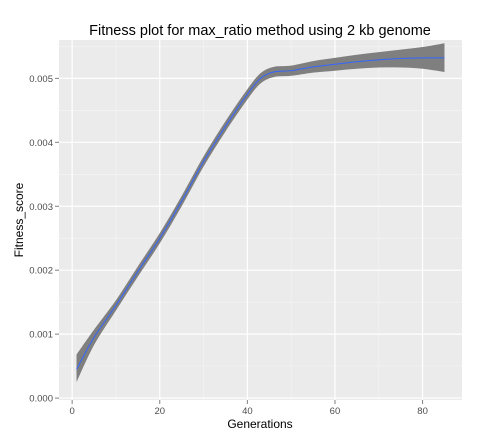 The width and height of the screenshot is (482, 442). What do you see at coordinates (19, 219) in the screenshot?
I see `y-axis-label: Fitness_score` at bounding box center [19, 219].